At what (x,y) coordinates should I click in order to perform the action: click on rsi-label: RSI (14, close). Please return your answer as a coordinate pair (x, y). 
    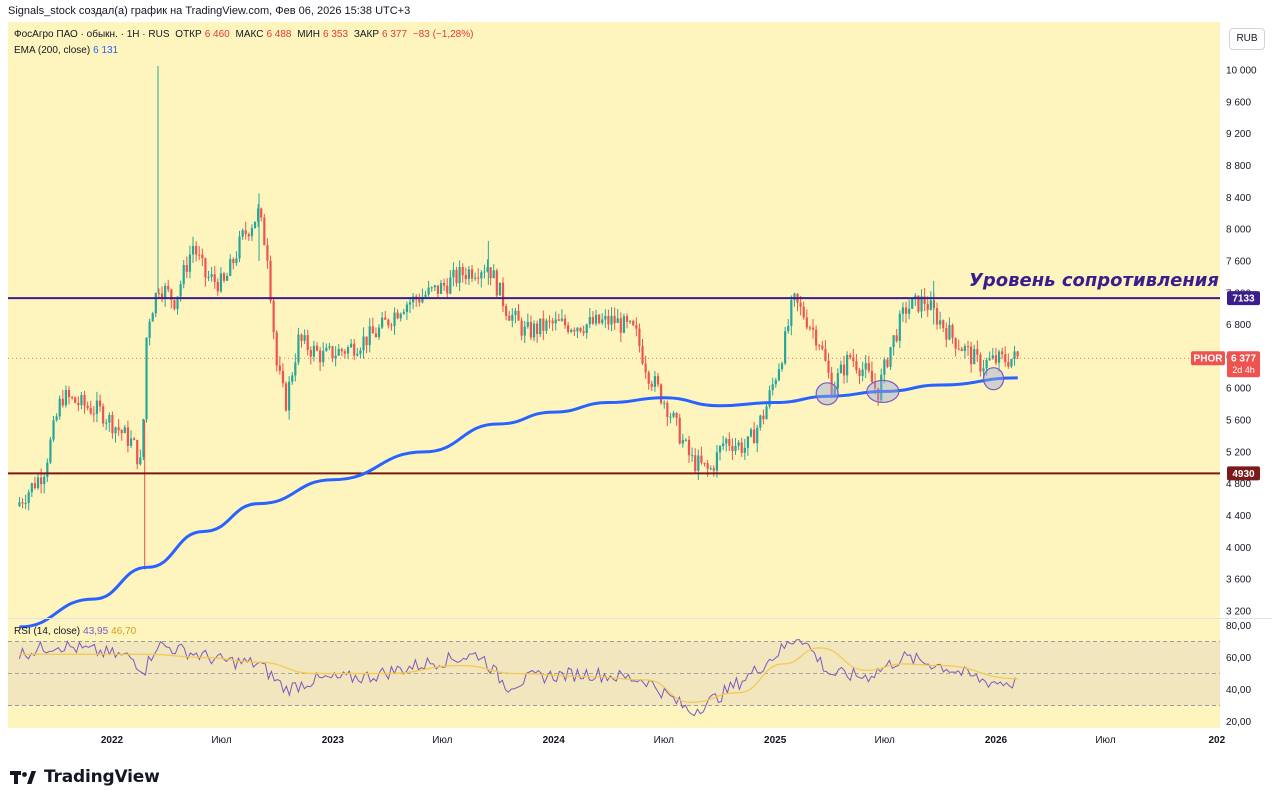
    Looking at the image, I should click on (47, 631).